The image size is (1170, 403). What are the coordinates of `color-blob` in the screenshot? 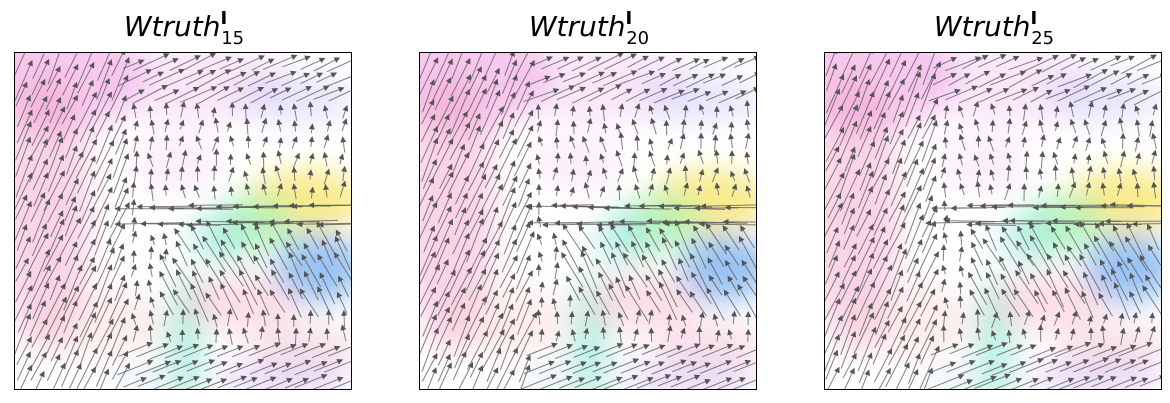 It's located at (175, 163).